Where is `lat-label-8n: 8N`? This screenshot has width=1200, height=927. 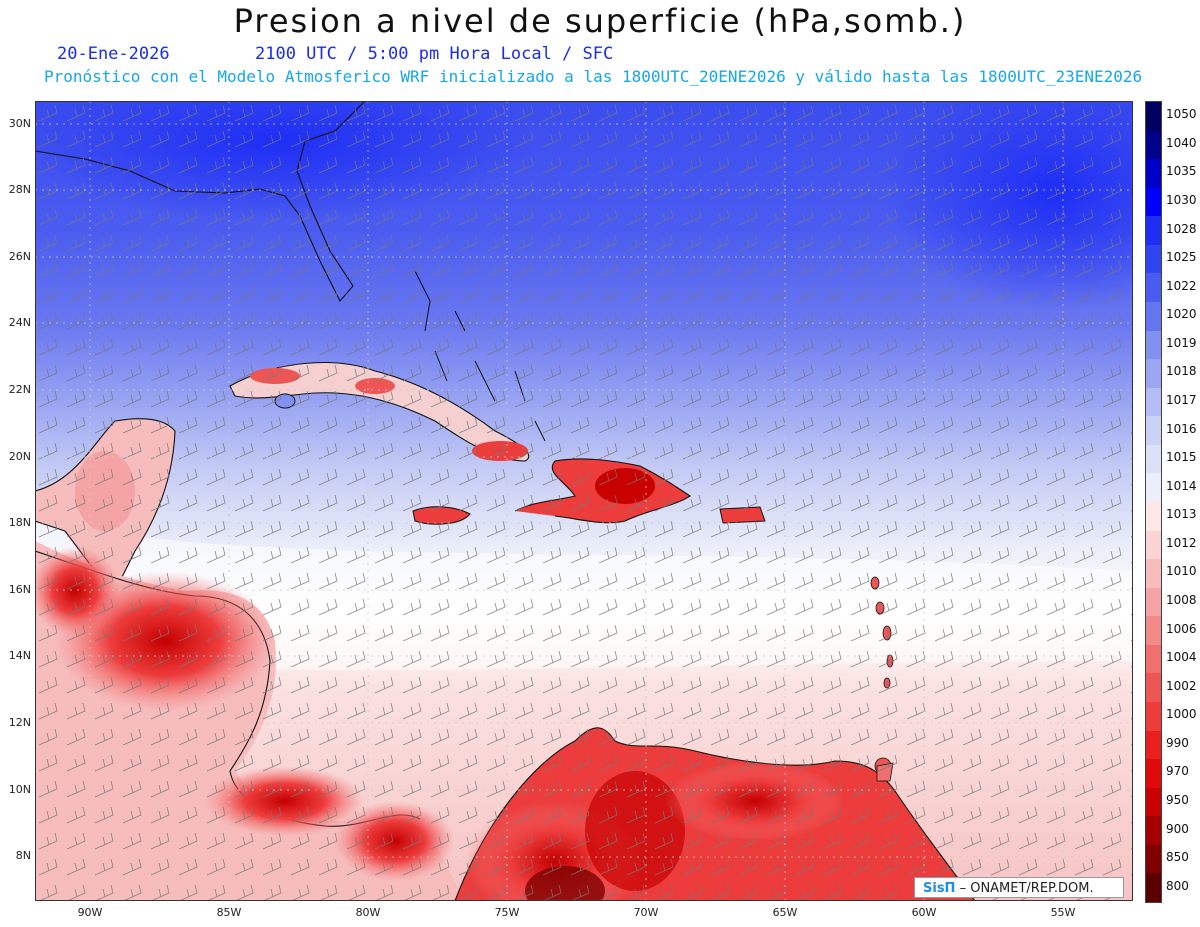
lat-label-8n: 8N is located at coordinates (23, 855).